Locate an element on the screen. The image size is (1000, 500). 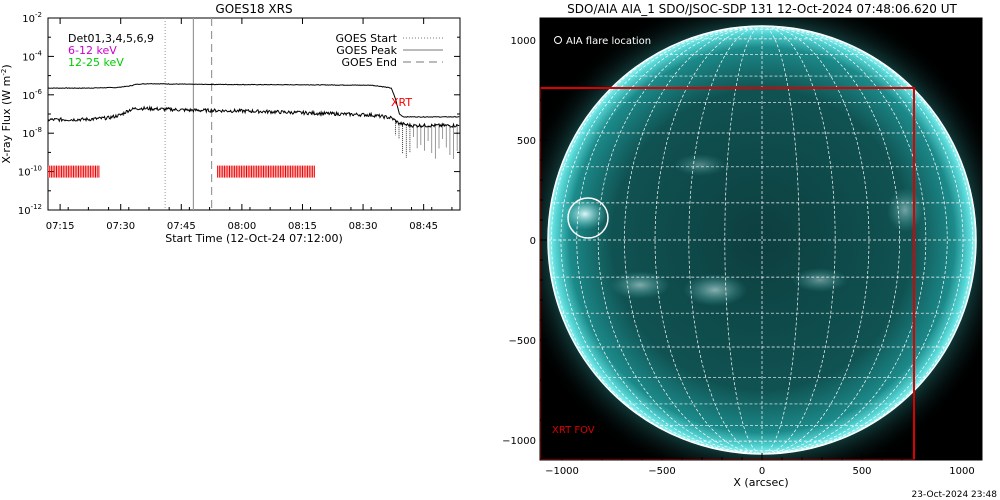
goes-x-tick-label: 08:30 is located at coordinates (363, 226).